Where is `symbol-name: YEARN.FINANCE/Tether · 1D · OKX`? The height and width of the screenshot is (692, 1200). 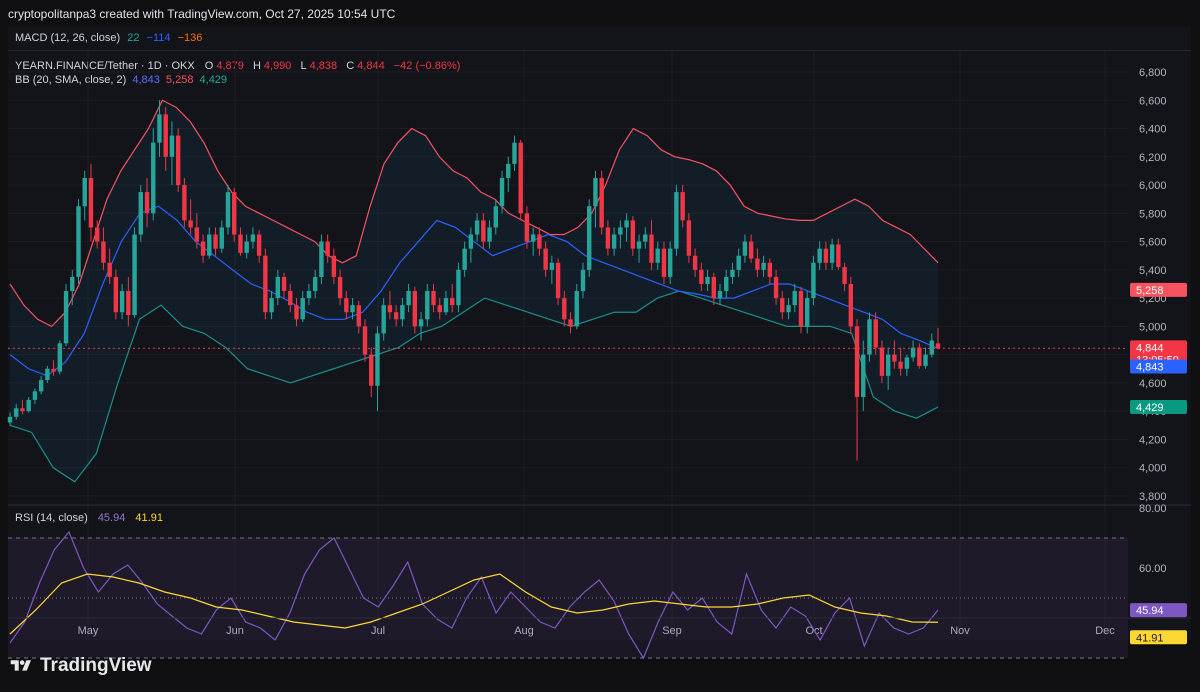 symbol-name: YEARN.FINANCE/Tether · 1D · OKX is located at coordinates (105, 66).